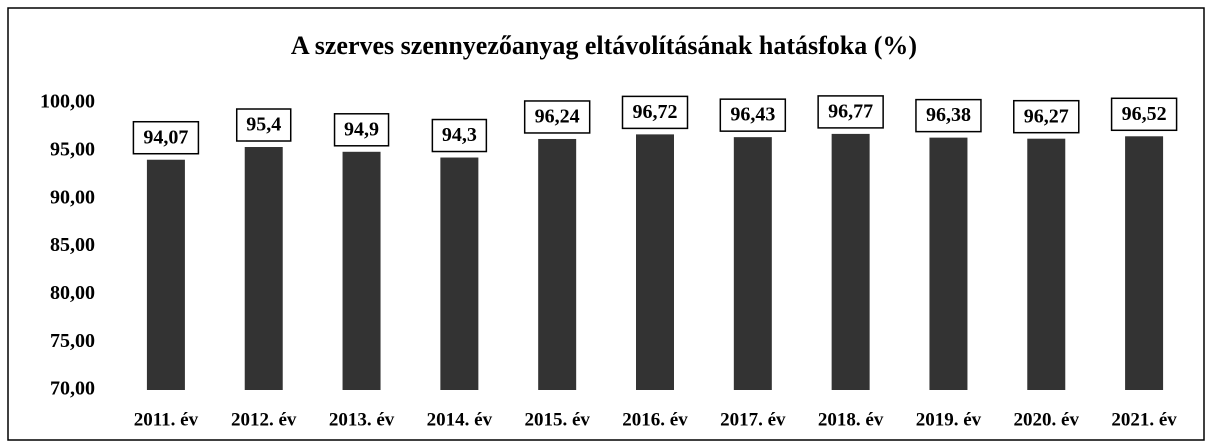 The image size is (1209, 446). What do you see at coordinates (753, 419) in the screenshot?
I see `x-tick-label: 2017. év` at bounding box center [753, 419].